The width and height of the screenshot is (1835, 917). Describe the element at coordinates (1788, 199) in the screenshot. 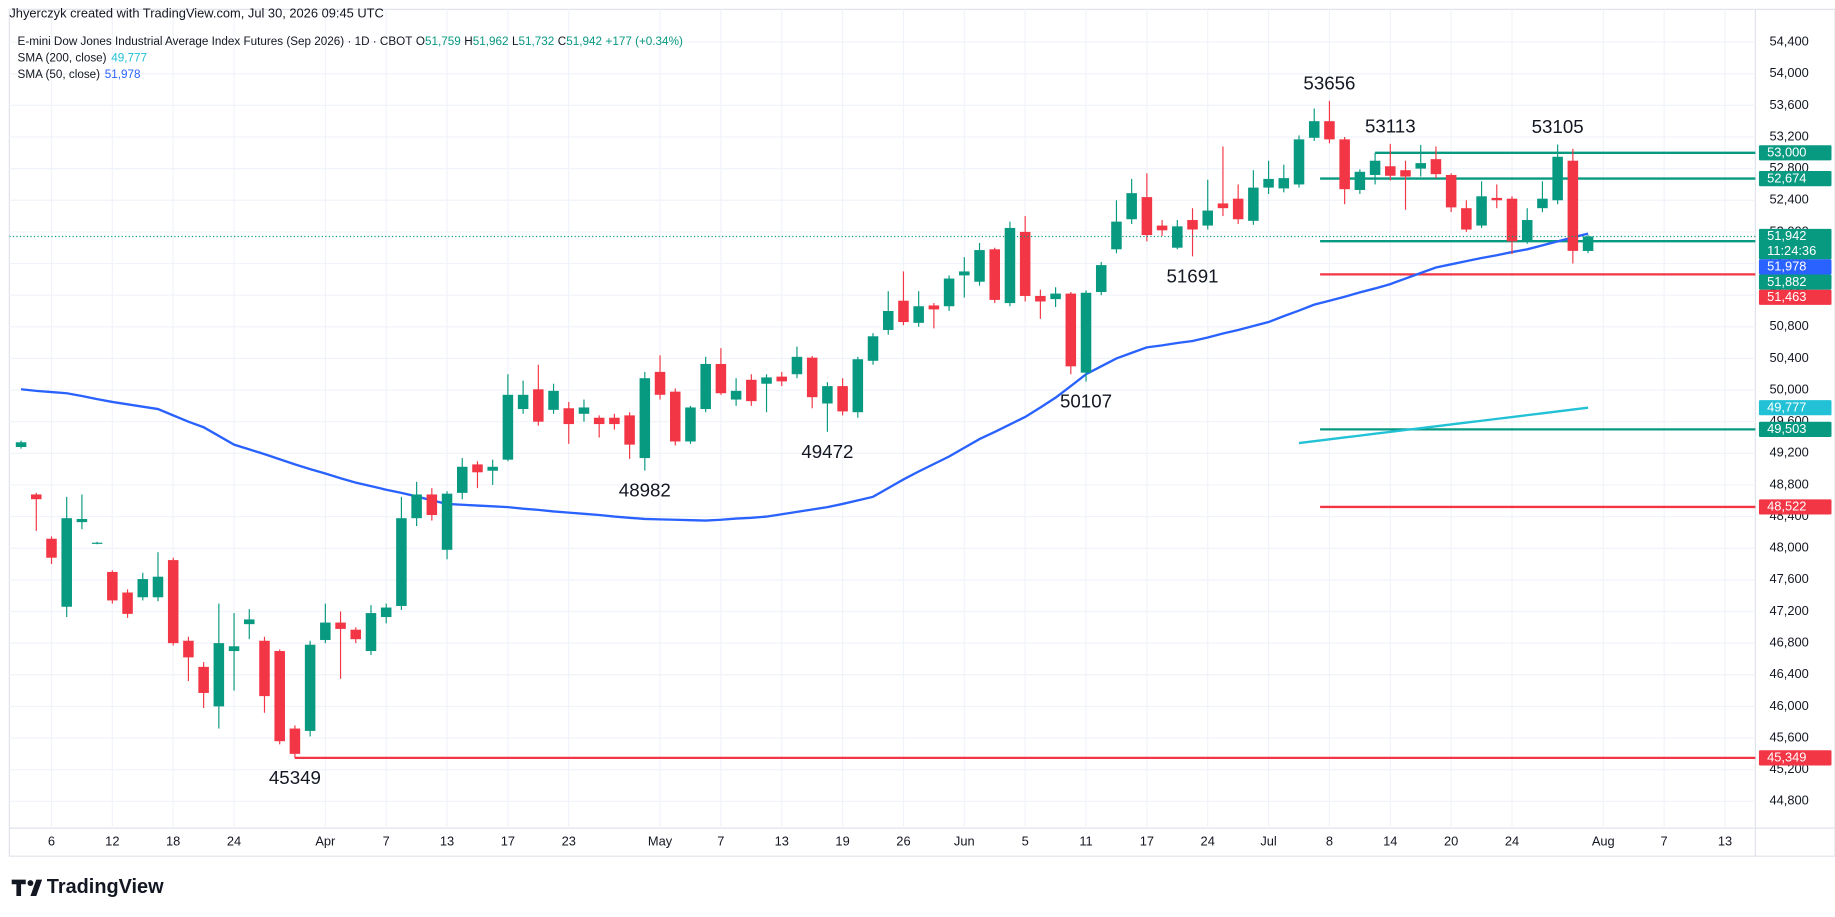

I see `y-tick-label: 52,400` at that location.